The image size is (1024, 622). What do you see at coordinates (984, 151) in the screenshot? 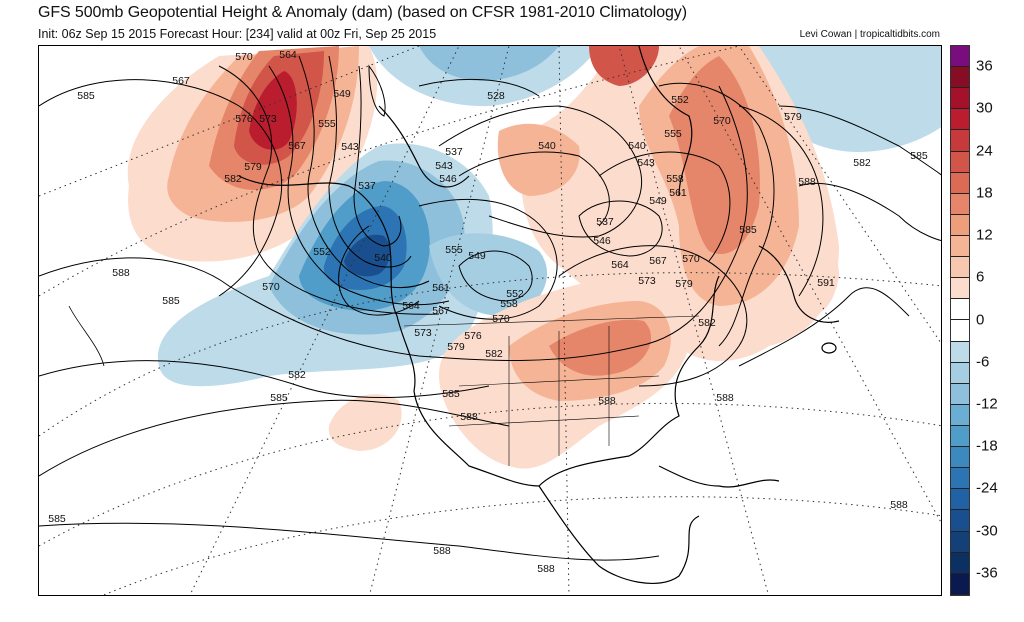
I see `colorbar-tick-label: 24` at bounding box center [984, 151].